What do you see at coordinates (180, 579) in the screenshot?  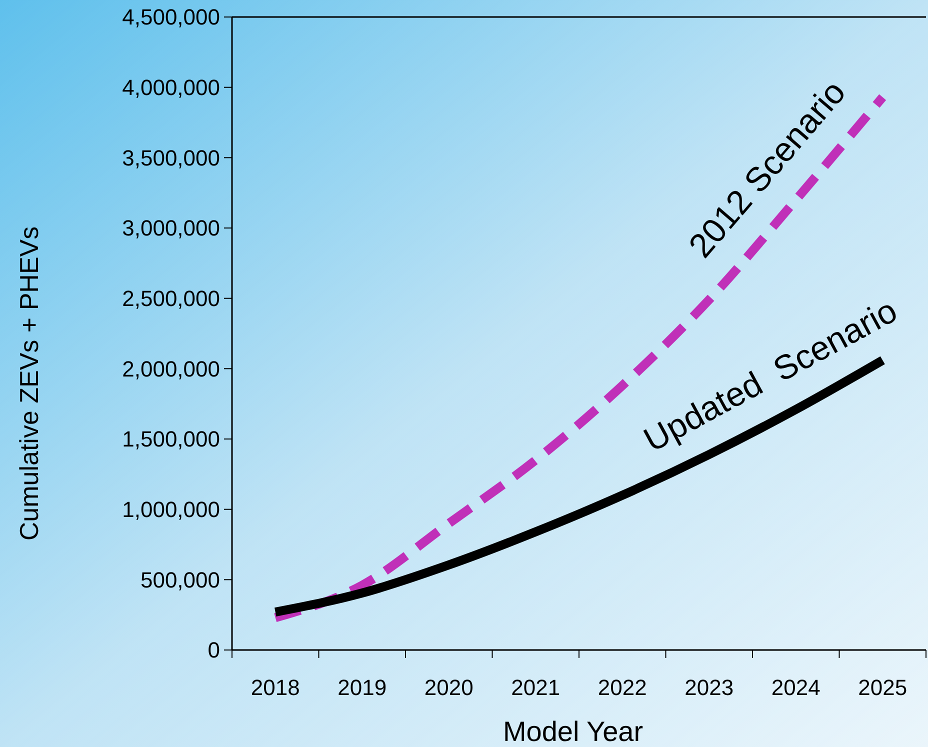 I see `y-tick-label: 500,000` at bounding box center [180, 579].